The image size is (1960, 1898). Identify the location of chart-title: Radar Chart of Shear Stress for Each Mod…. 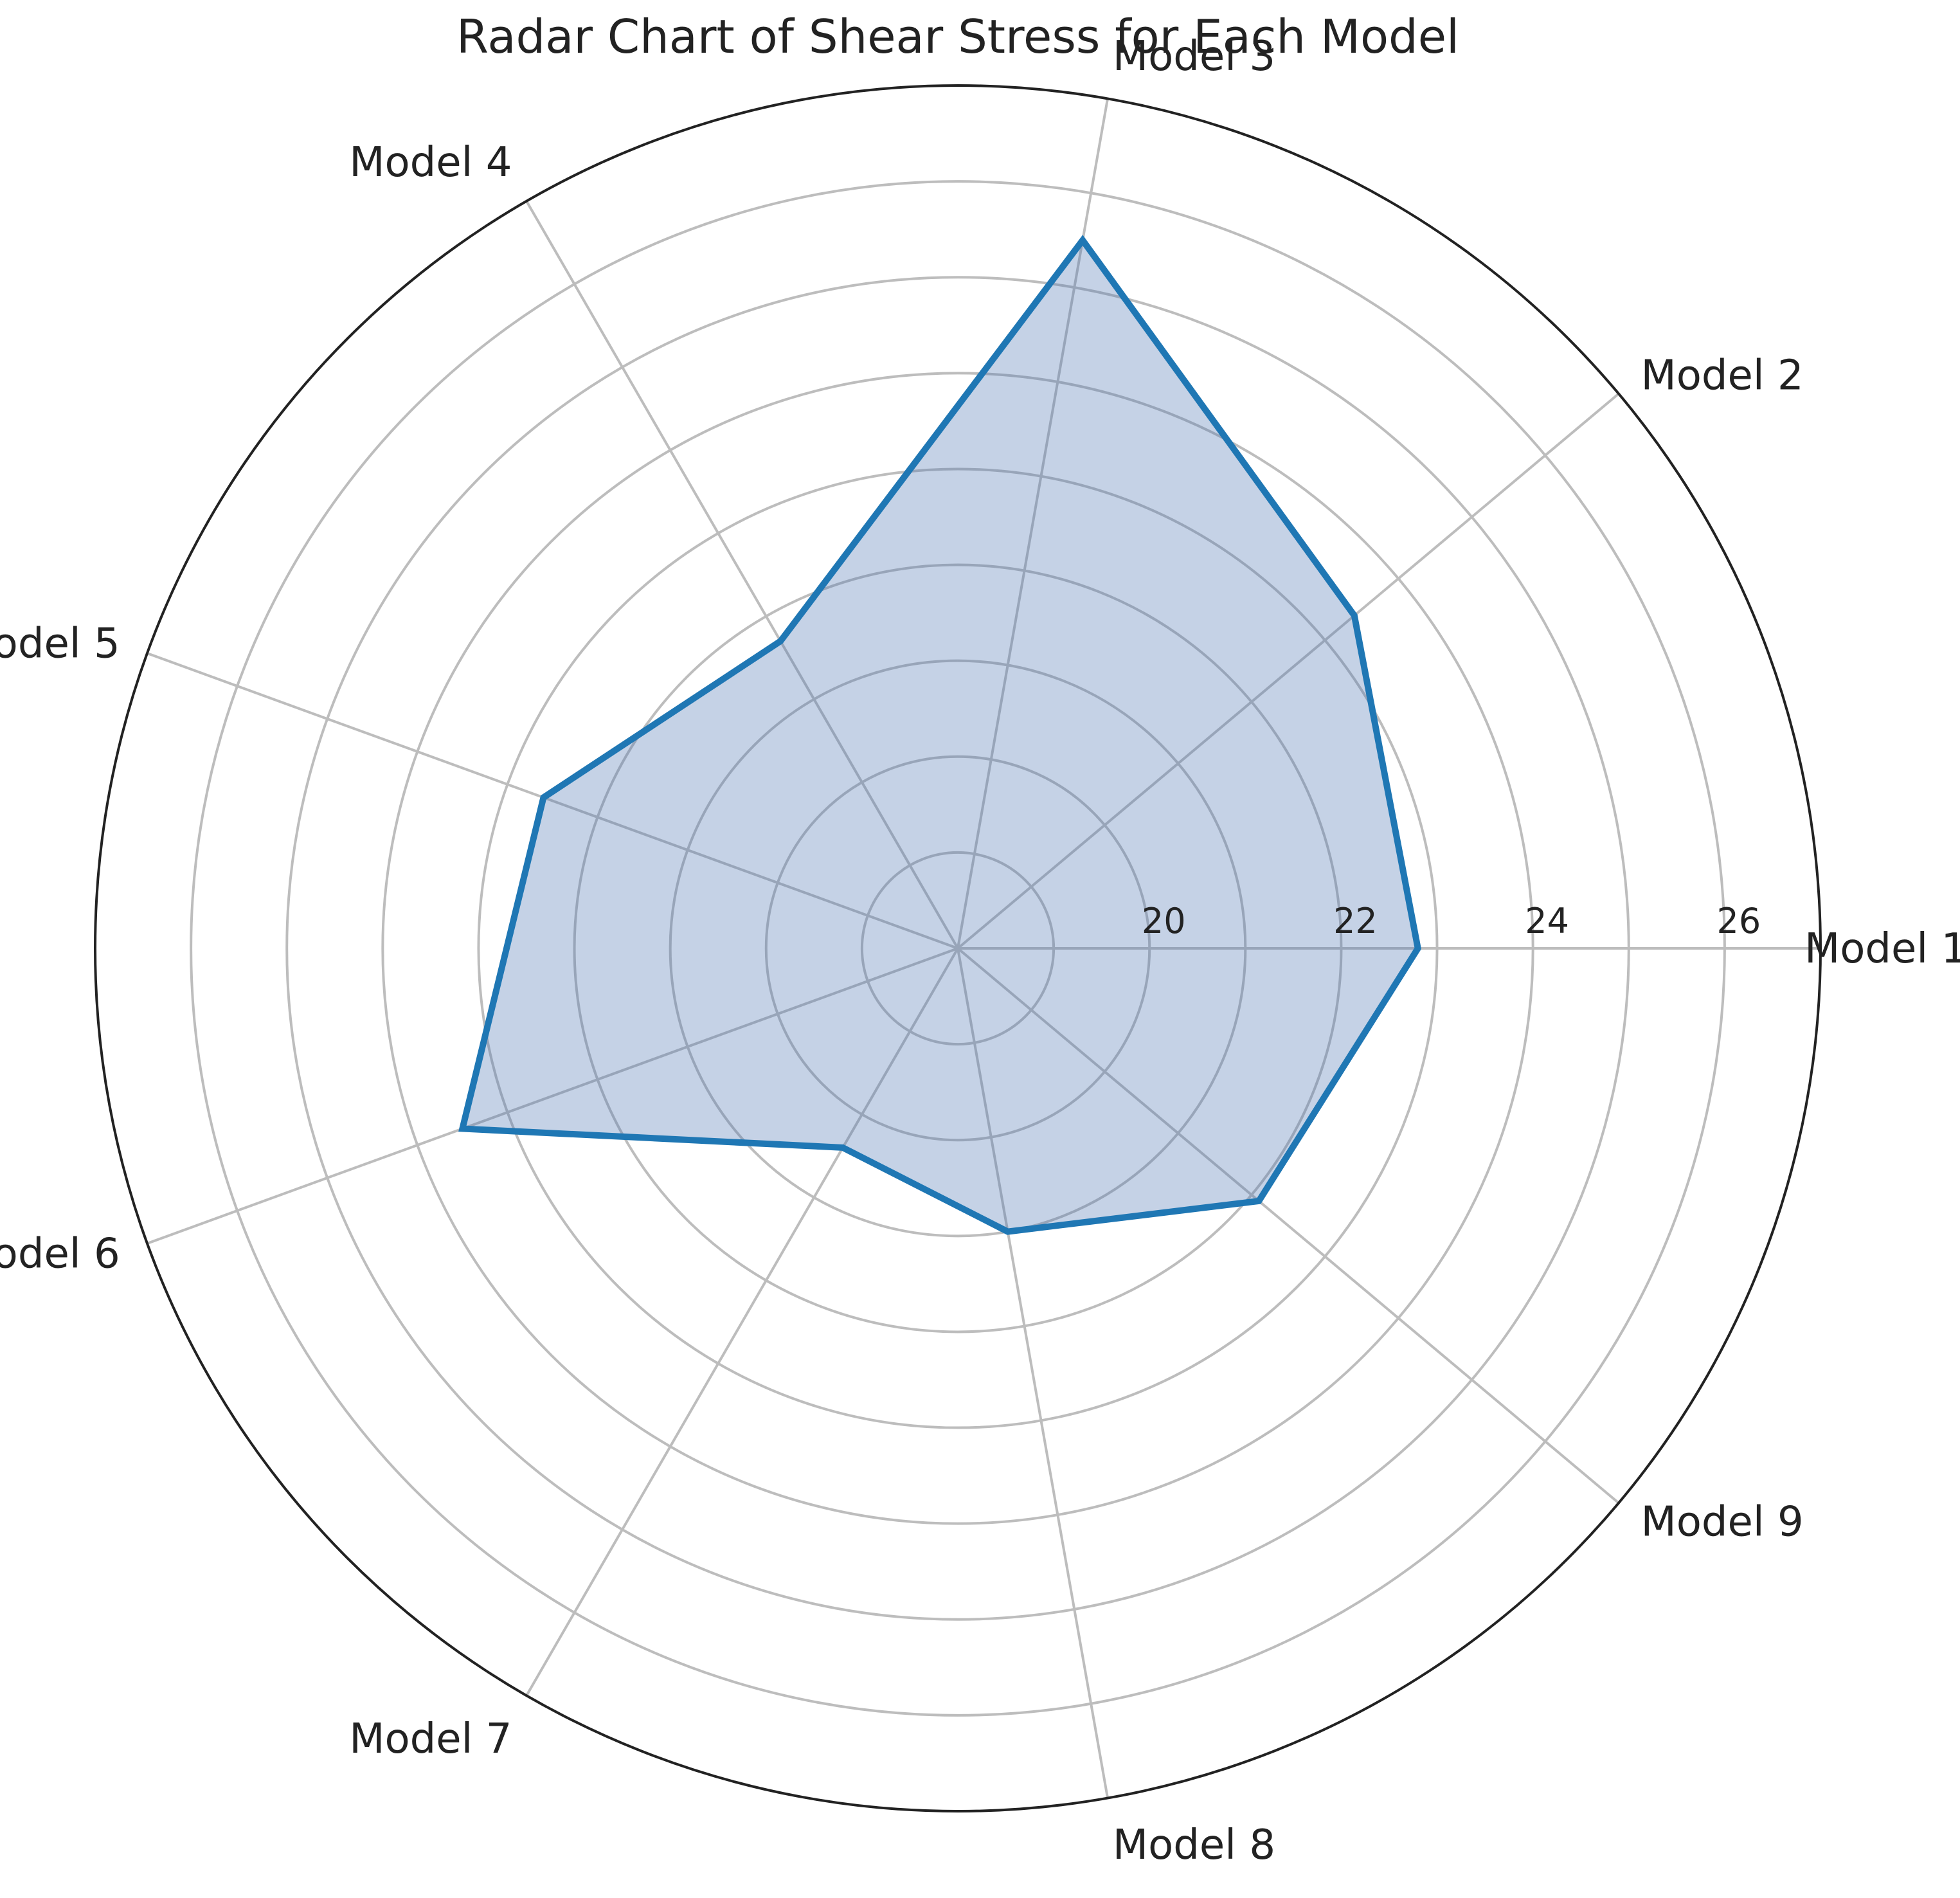
(957, 37).